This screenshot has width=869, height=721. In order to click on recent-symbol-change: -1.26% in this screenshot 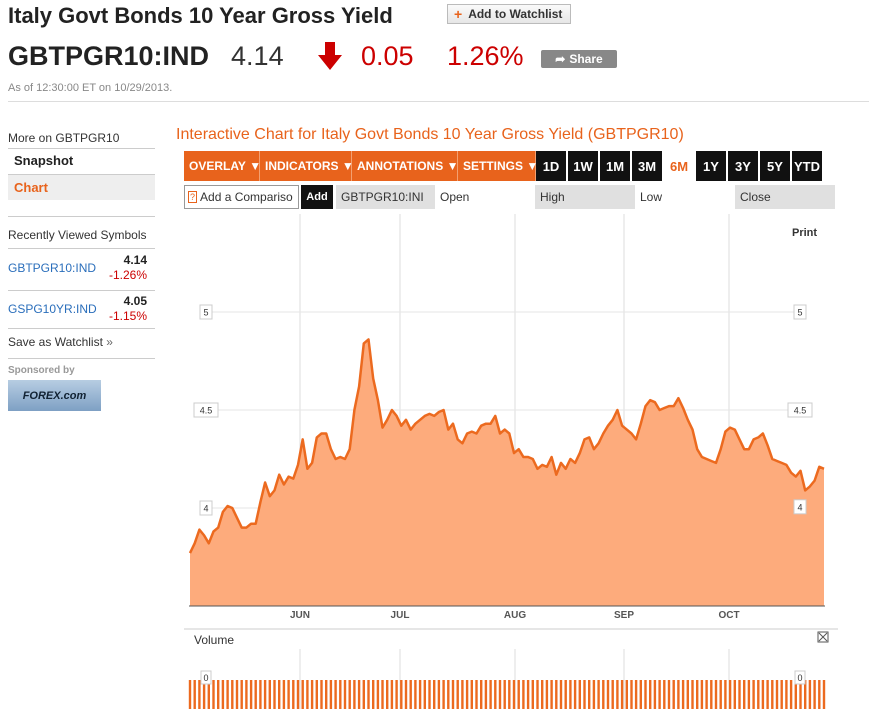, I will do `click(127, 275)`.